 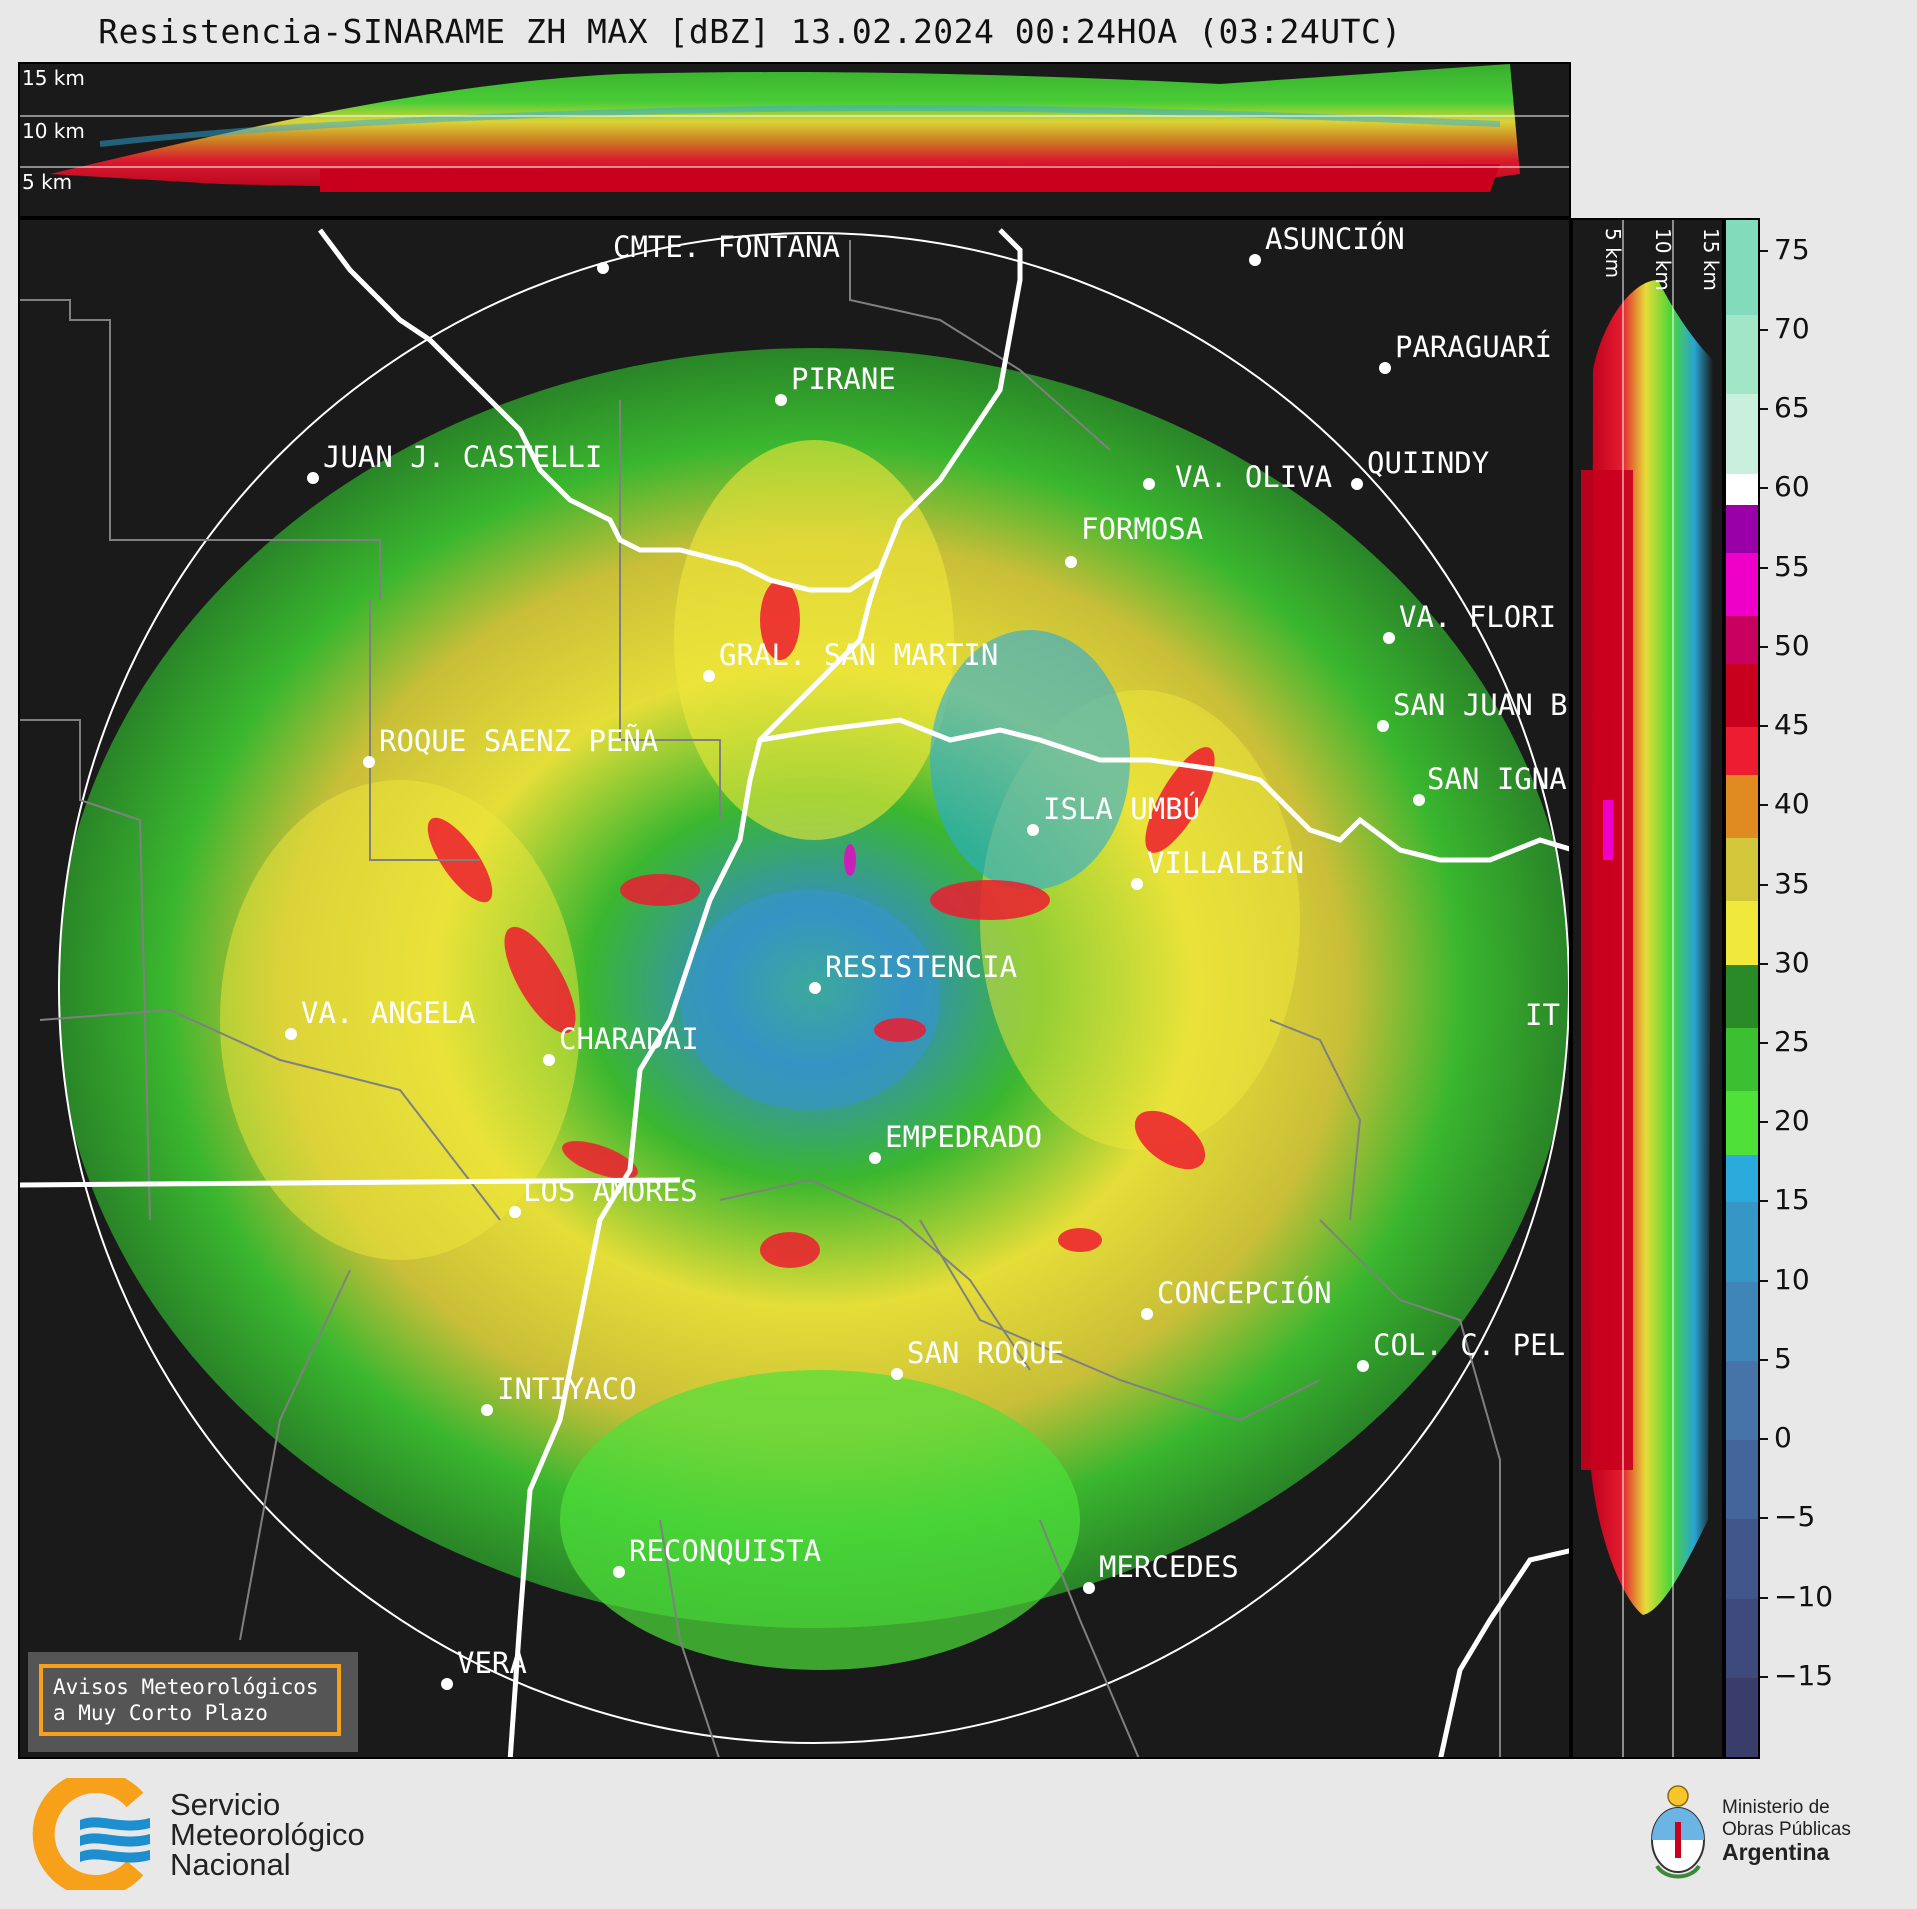 What do you see at coordinates (225, 1804) in the screenshot?
I see `smn-logo-line-1: Servicio` at bounding box center [225, 1804].